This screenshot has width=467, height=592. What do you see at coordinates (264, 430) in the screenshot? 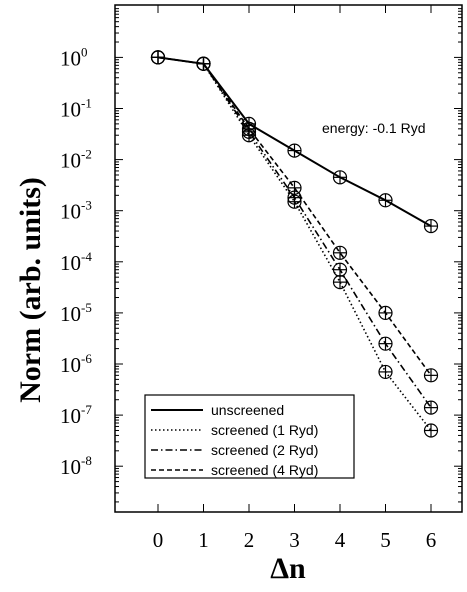
I see `legend-label-2: screened (1 Ryd)` at bounding box center [264, 430].